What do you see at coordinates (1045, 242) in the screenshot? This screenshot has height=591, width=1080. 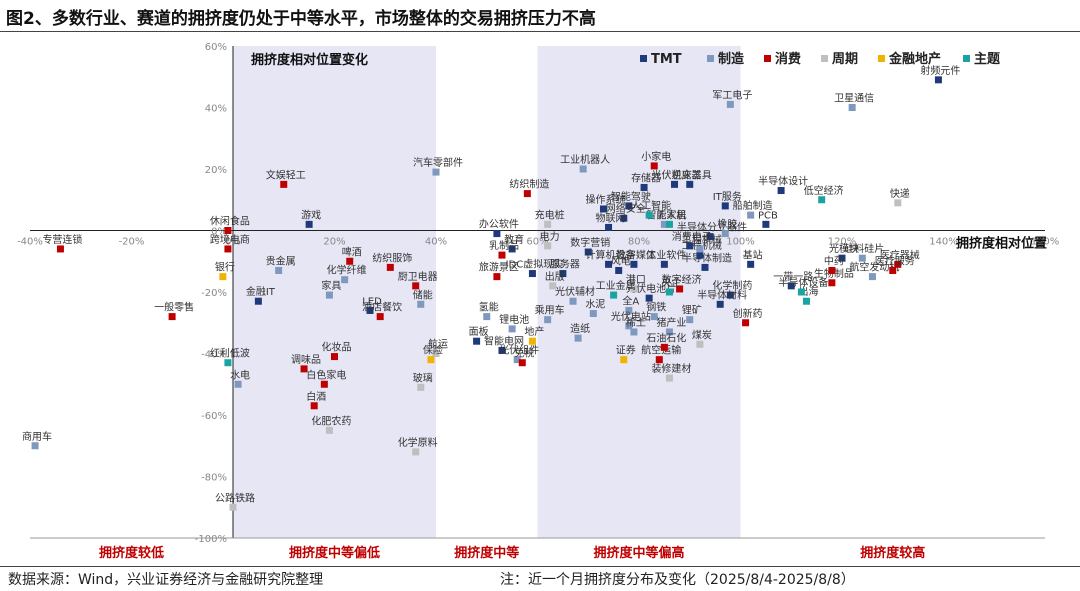 I see `x-tick-label: 160%` at bounding box center [1045, 242].